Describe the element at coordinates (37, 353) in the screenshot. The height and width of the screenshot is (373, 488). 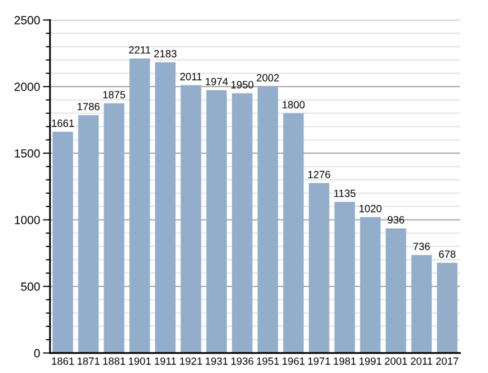
I see `y-tick-label: 0` at that location.